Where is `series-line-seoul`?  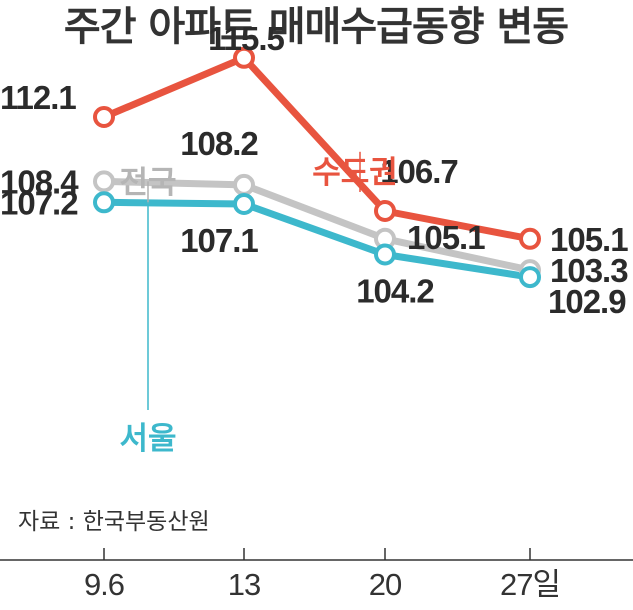
series-line-seoul is located at coordinates (317, 239).